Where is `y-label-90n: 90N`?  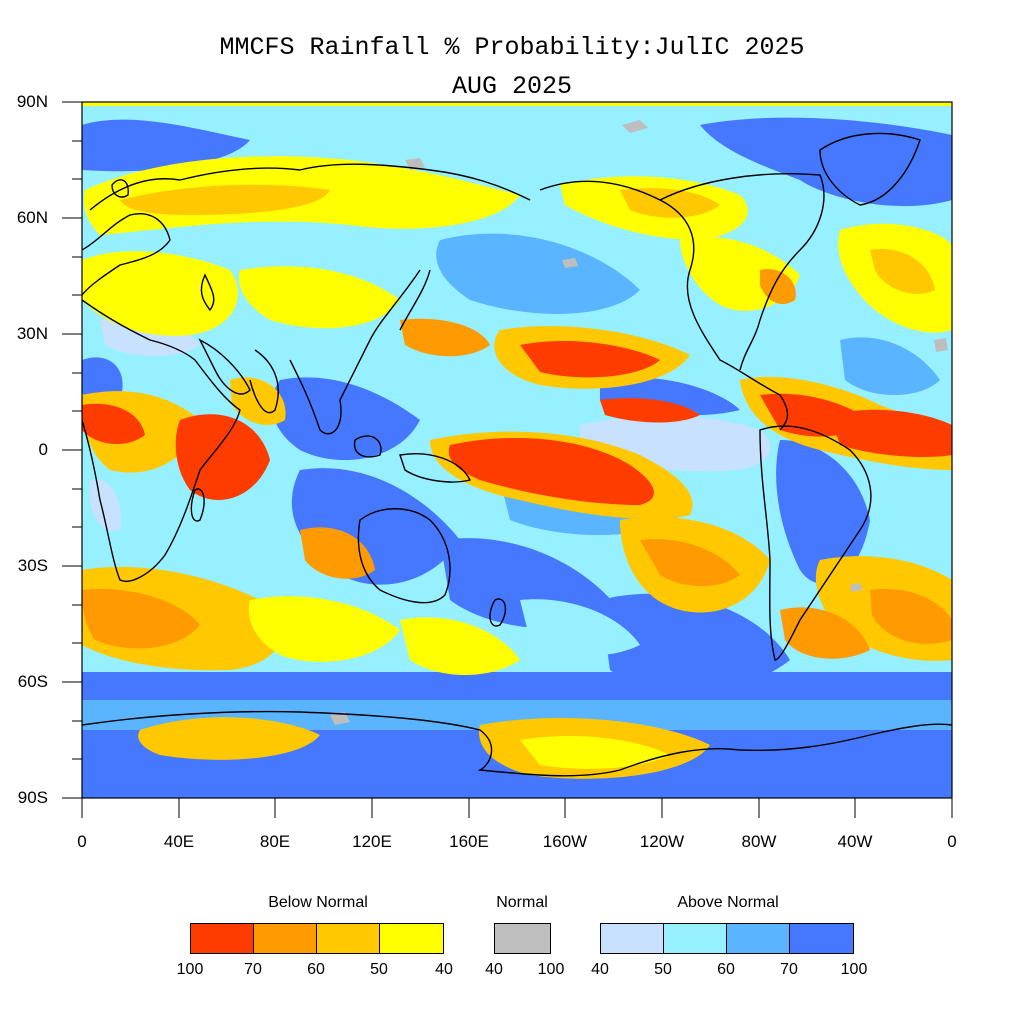
y-label-90n: 90N is located at coordinates (32, 101).